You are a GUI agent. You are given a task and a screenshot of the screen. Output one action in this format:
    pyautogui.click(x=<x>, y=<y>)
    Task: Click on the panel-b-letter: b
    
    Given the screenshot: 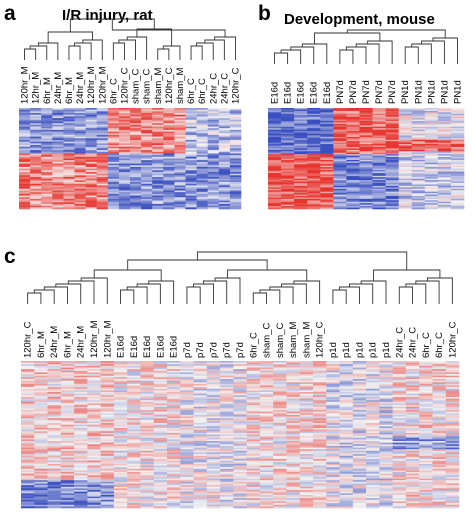 What is the action you would take?
    pyautogui.click(x=264, y=13)
    